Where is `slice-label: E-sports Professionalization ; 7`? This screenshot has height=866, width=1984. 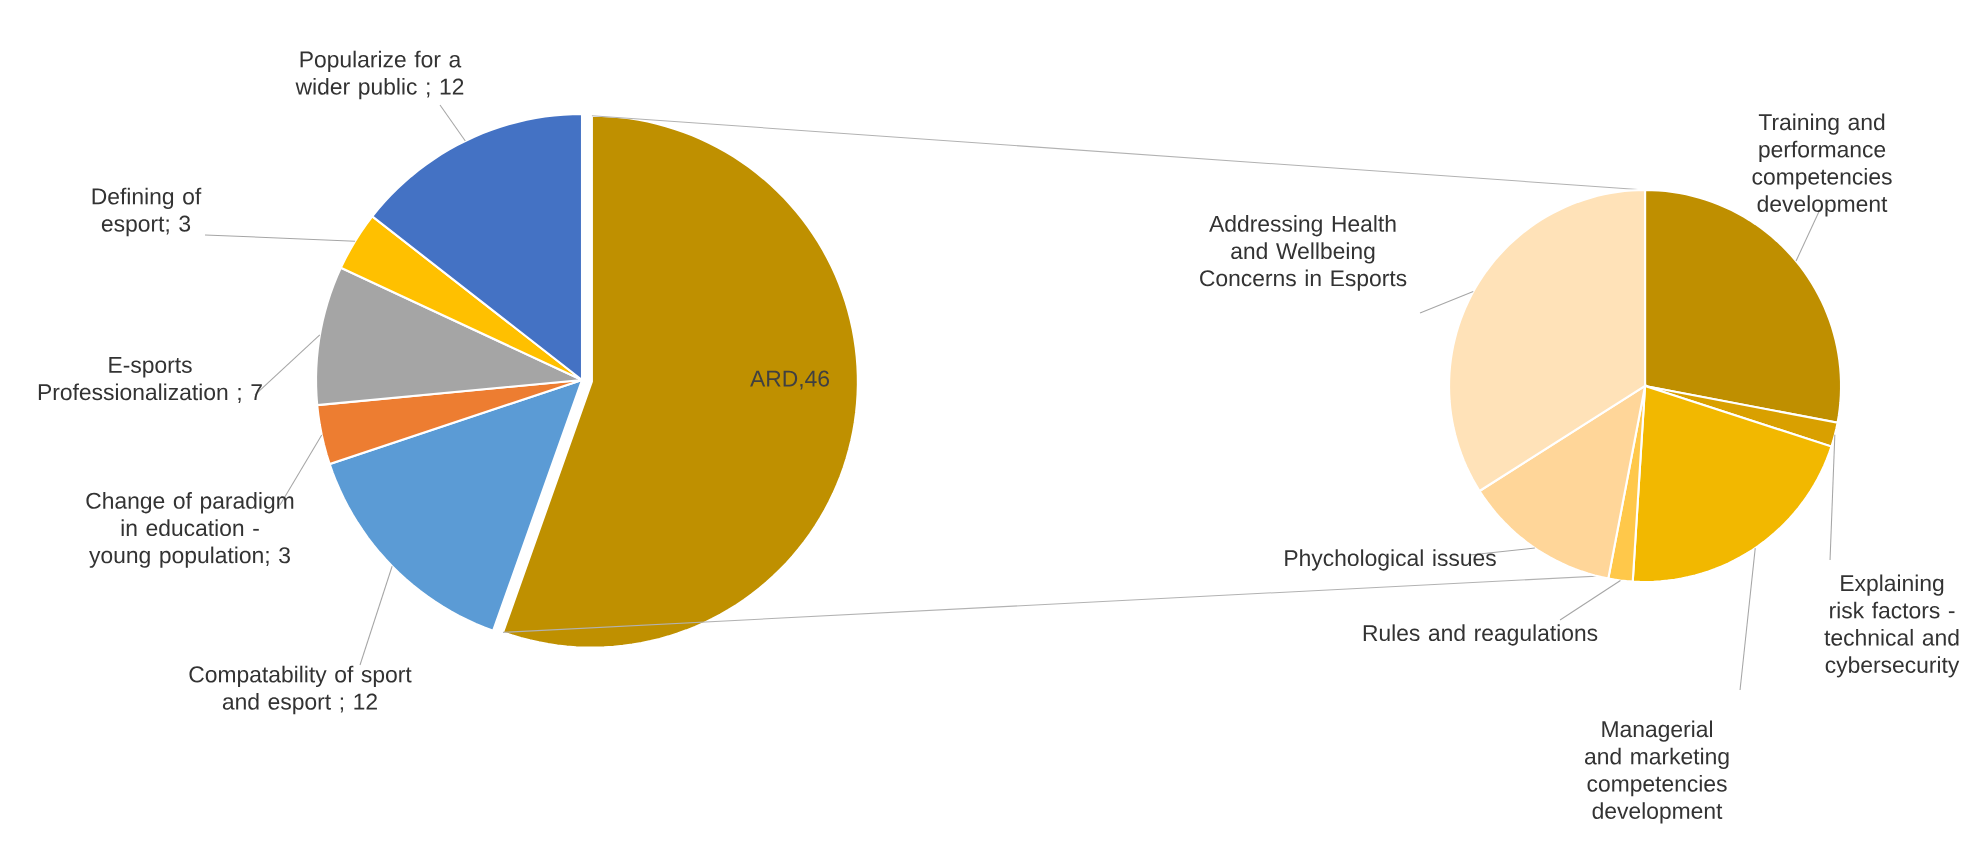 slice-label: E-sports Professionalization ; 7 is located at coordinates (150, 380).